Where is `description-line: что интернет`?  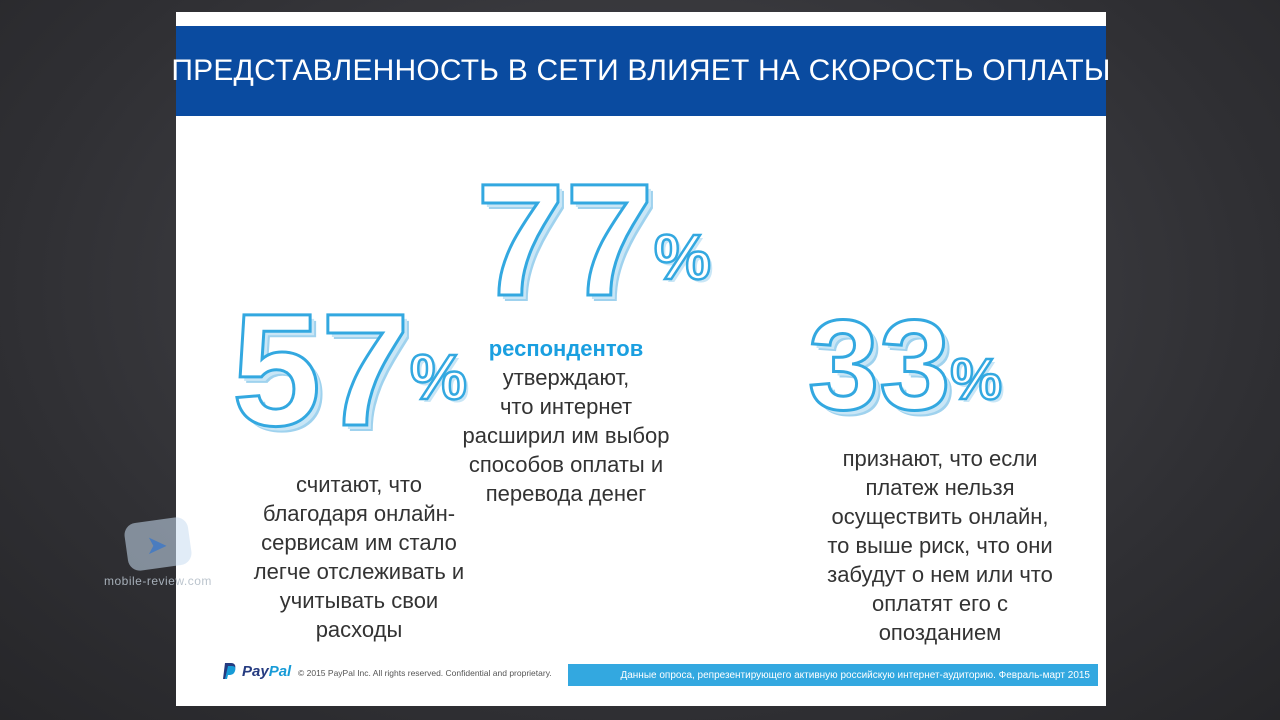 description-line: что интернет is located at coordinates (566, 406).